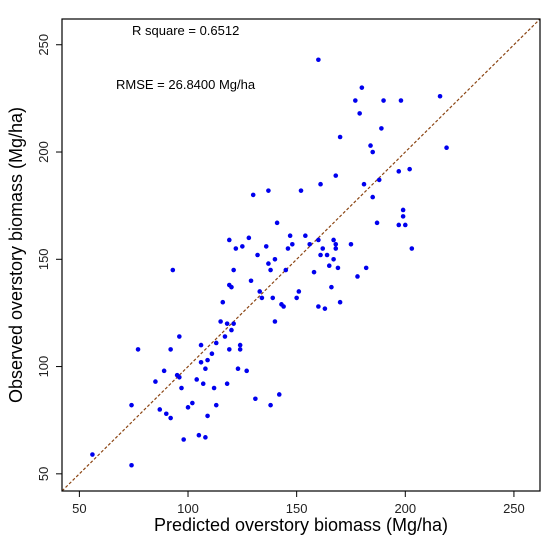  I want to click on rmse-annotation: RMSE = 26.8400 Mg/ha, so click(186, 84).